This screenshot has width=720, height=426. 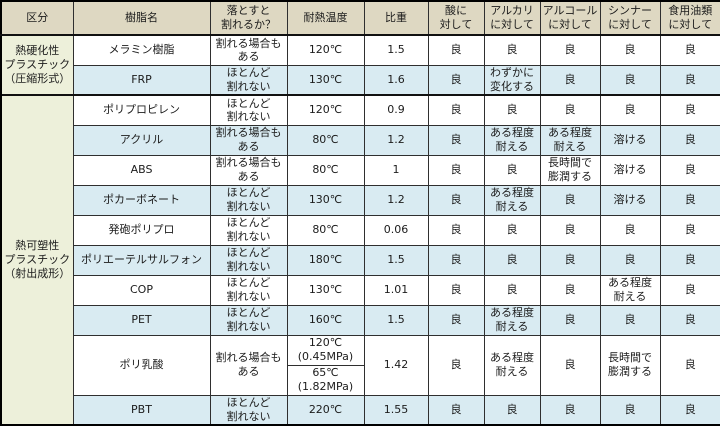 I want to click on specific-gravity-cell: 1, so click(x=396, y=170).